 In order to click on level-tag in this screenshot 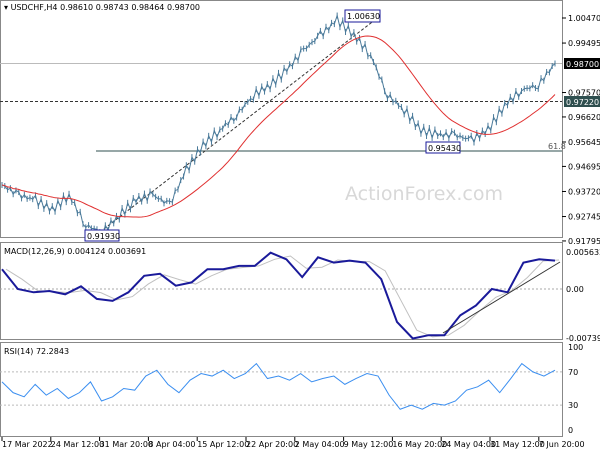, I will do `click(582, 101)`.